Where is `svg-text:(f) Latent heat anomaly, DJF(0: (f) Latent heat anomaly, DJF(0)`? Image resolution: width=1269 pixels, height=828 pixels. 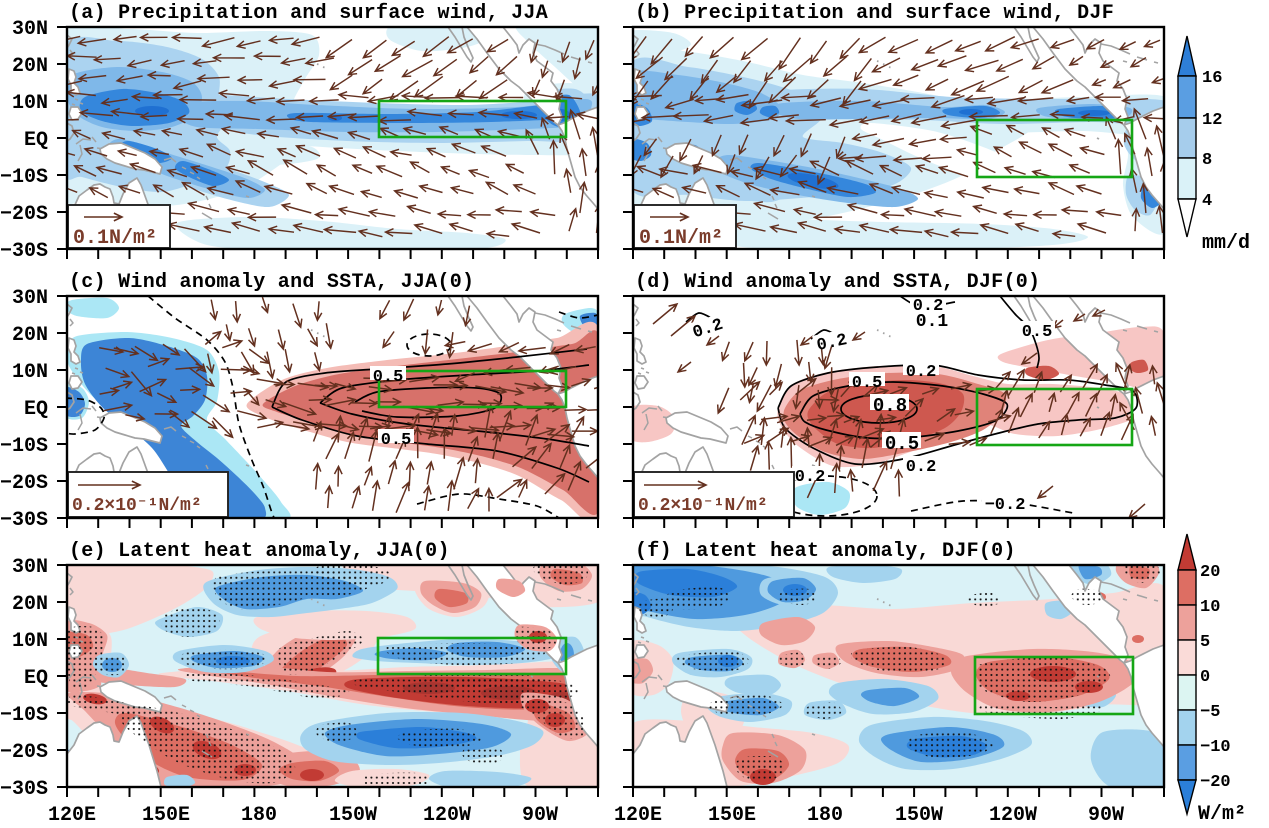
svg-text:(f) Latent heat anomaly, DJF(0: (f) Latent heat anomaly, DJF(0) is located at coordinates (825, 551).